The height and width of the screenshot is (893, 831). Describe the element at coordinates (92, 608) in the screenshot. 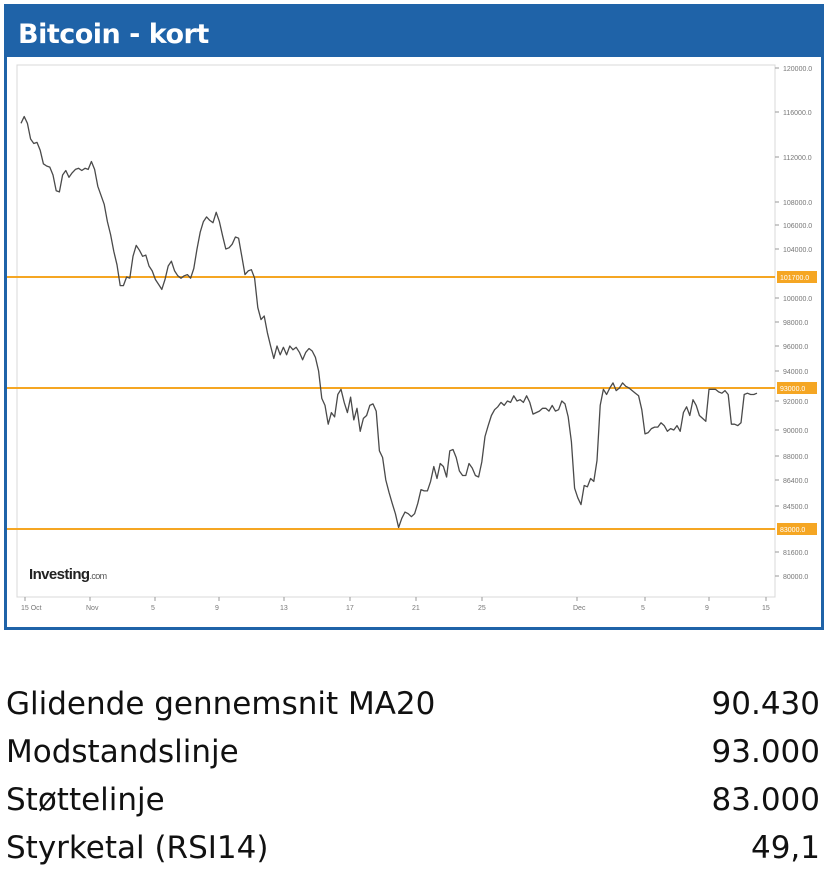

I see `x-tick-label: Nov` at that location.